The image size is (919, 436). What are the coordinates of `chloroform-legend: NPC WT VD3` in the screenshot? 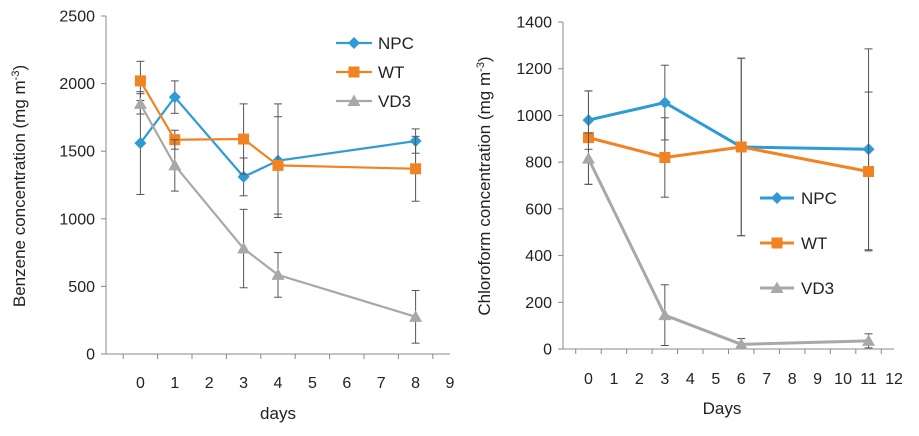 It's located at (798, 243).